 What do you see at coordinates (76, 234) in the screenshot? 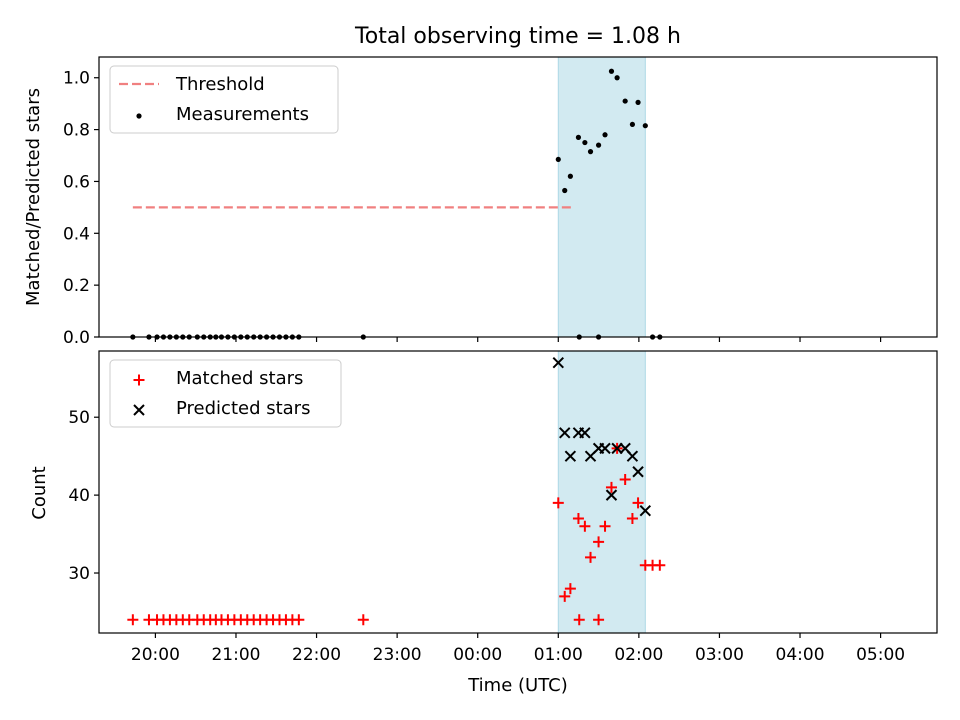
I see `y-tick-label: 0.4` at bounding box center [76, 234].